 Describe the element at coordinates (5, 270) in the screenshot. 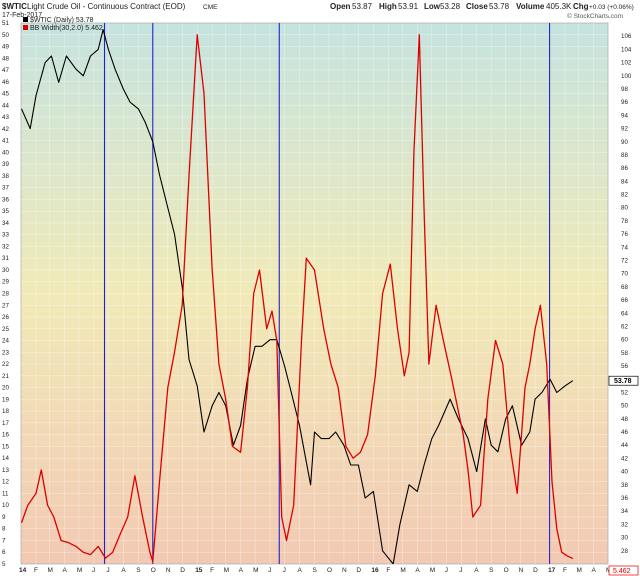

I see `left-tick-label: 30` at that location.